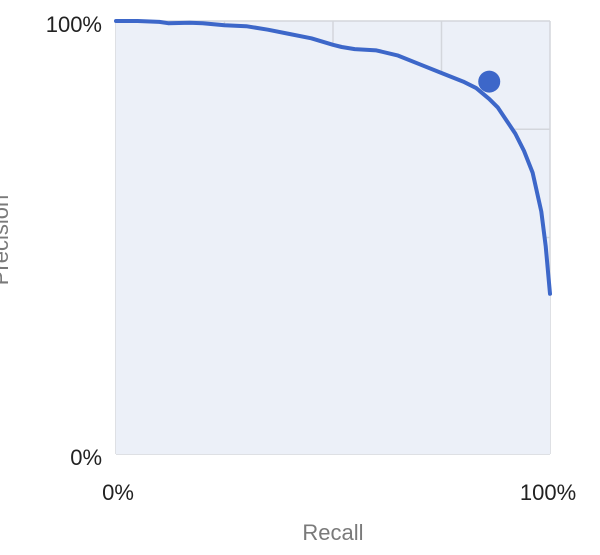 This screenshot has height=555, width=600. What do you see at coordinates (118, 492) in the screenshot?
I see `x-tick-label-min: 0%` at bounding box center [118, 492].